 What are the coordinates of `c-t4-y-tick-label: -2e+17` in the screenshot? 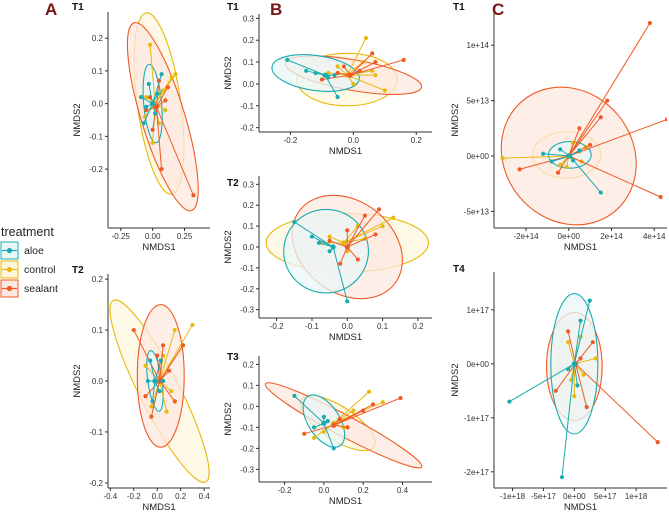 It's located at (477, 472).